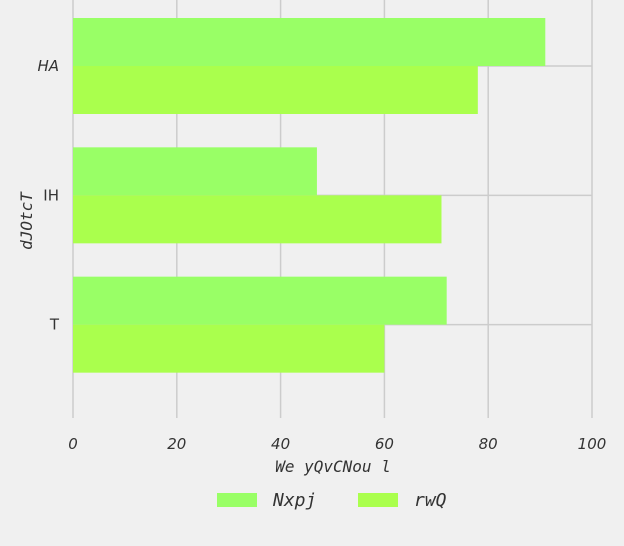 This screenshot has height=546, width=624. I want to click on x-tick-label: 60, so click(384, 444).